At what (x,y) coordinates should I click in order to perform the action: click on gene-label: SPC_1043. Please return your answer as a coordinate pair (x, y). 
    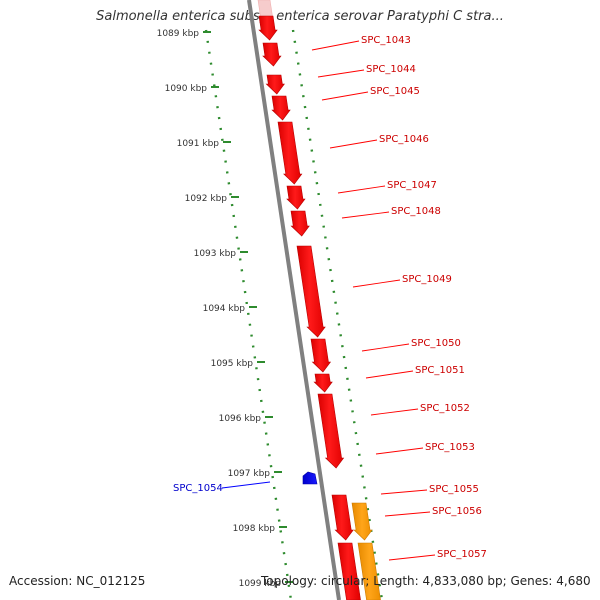
    Looking at the image, I should click on (386, 40).